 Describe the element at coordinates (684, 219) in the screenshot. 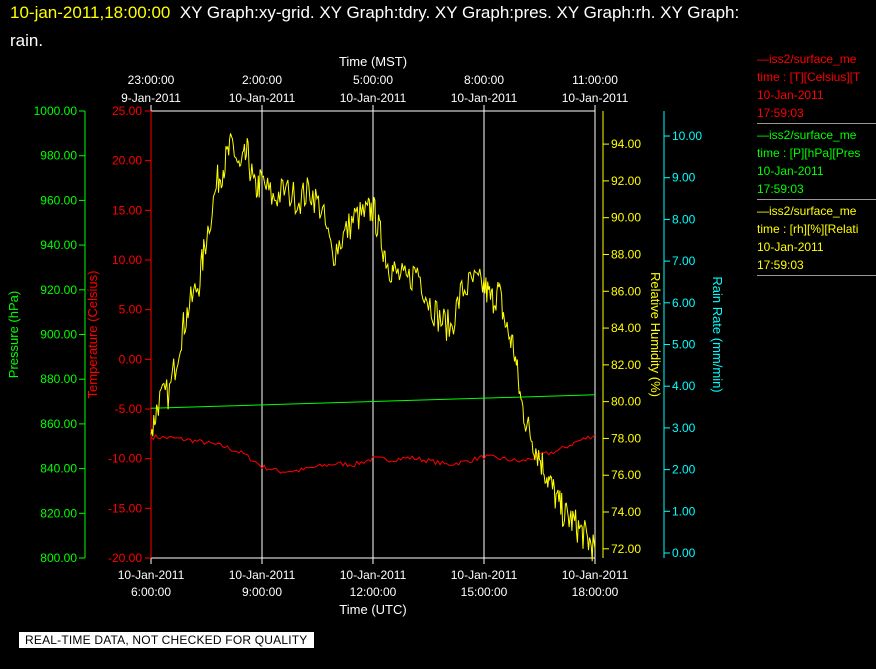

I see `rain-tick-label: 8.00` at that location.